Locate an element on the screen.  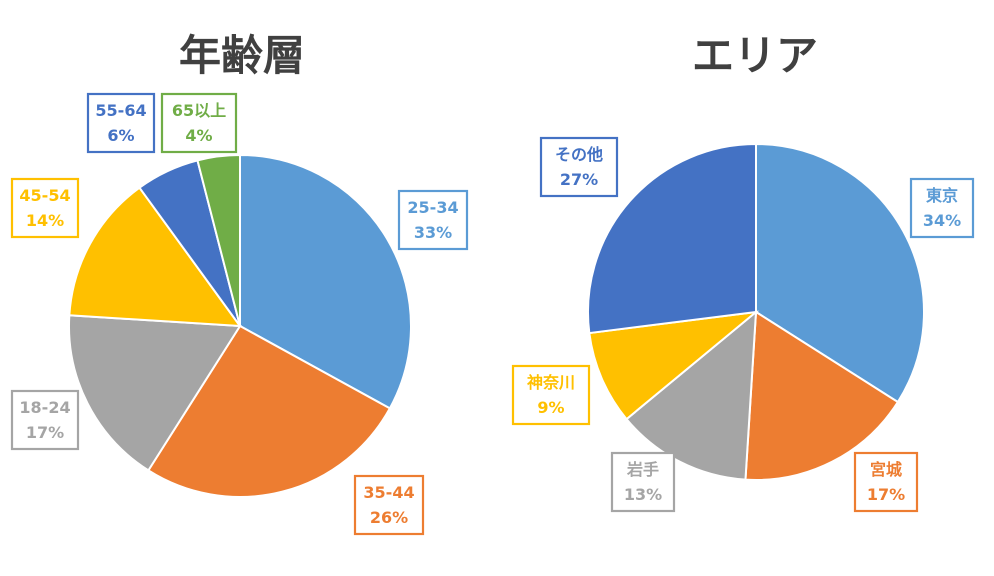
data-label-category: 35-44 is located at coordinates (388, 492).